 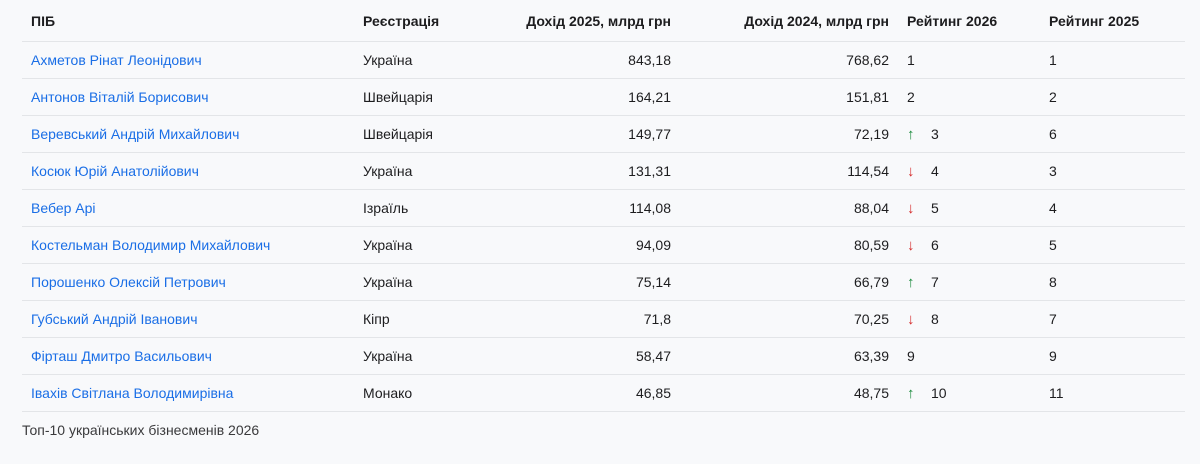 What do you see at coordinates (151, 245) in the screenshot?
I see `person-link: Костельман Володимир Михайлович` at bounding box center [151, 245].